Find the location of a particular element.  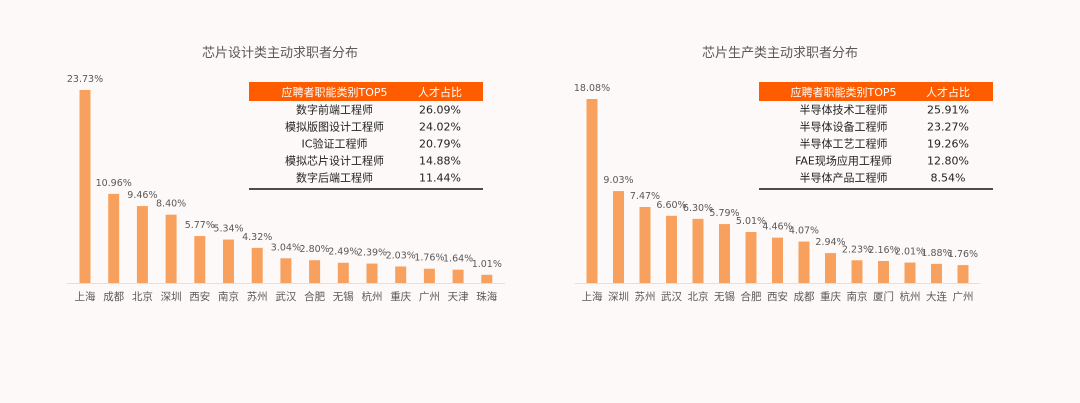

chart1-value-label: 1.76% is located at coordinates (429, 258).